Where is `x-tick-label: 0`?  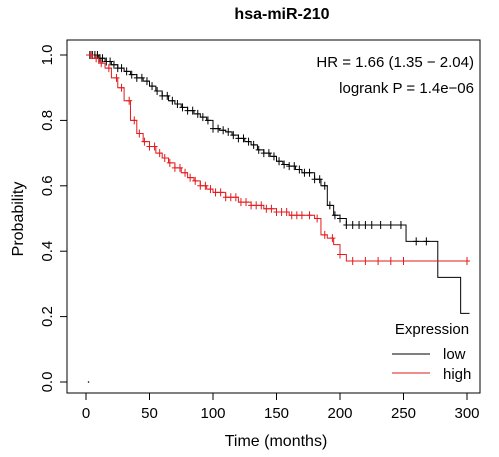 x-tick-label: 0 is located at coordinates (86, 413).